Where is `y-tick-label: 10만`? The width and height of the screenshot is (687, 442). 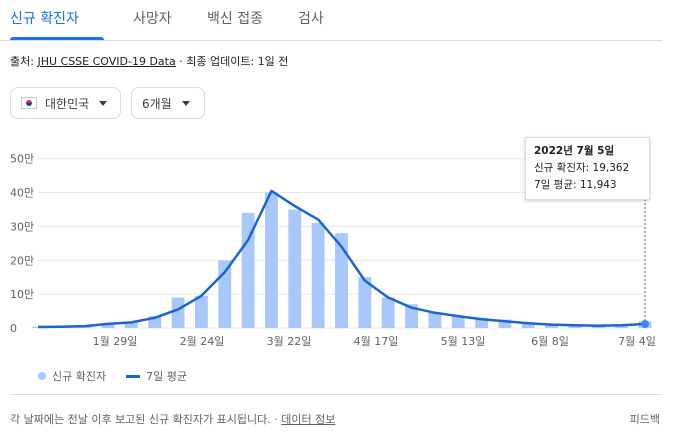 y-tick-label: 10만 is located at coordinates (22, 294).